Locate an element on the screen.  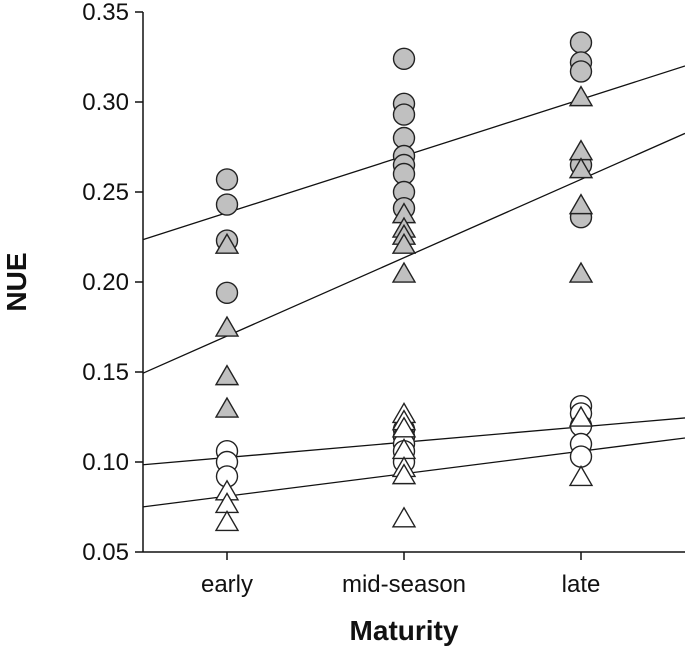
y-tick-label: 0.15 is located at coordinates (105, 372).